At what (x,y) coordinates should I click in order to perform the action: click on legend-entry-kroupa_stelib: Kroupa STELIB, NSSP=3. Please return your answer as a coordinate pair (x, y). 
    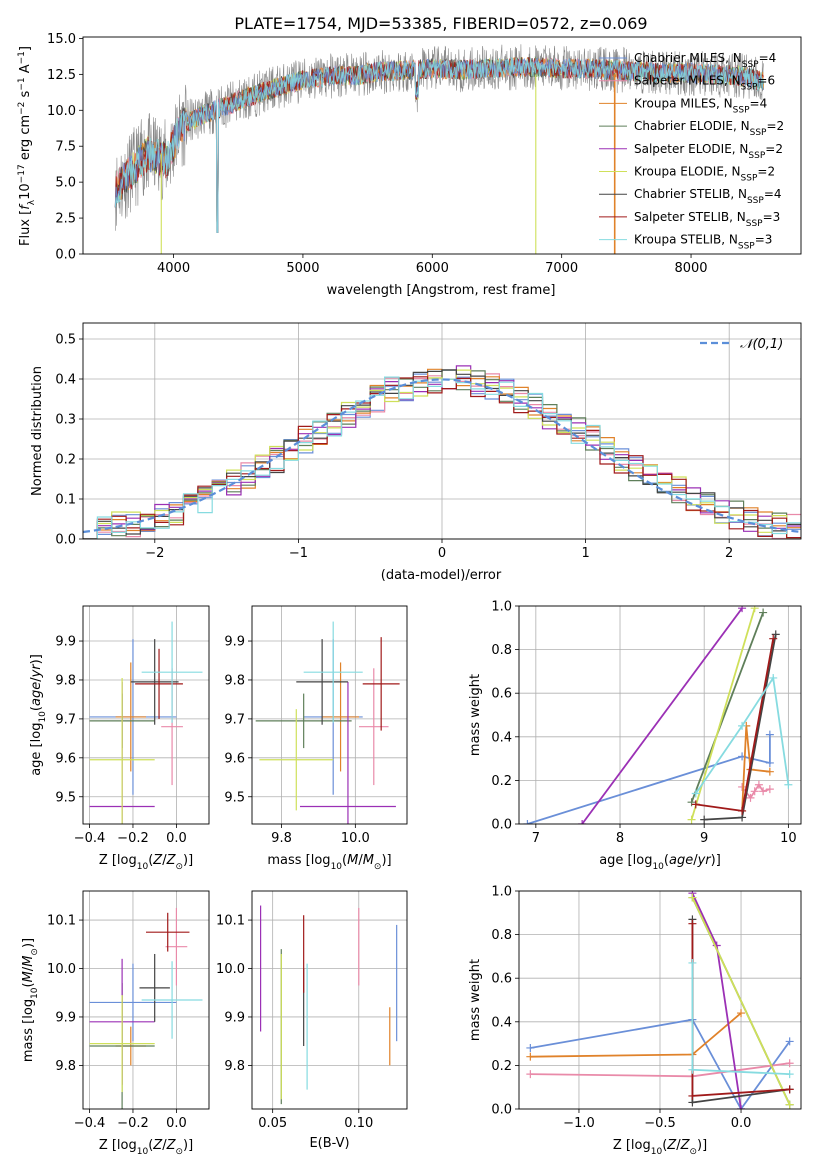
    Looking at the image, I should click on (703, 242).